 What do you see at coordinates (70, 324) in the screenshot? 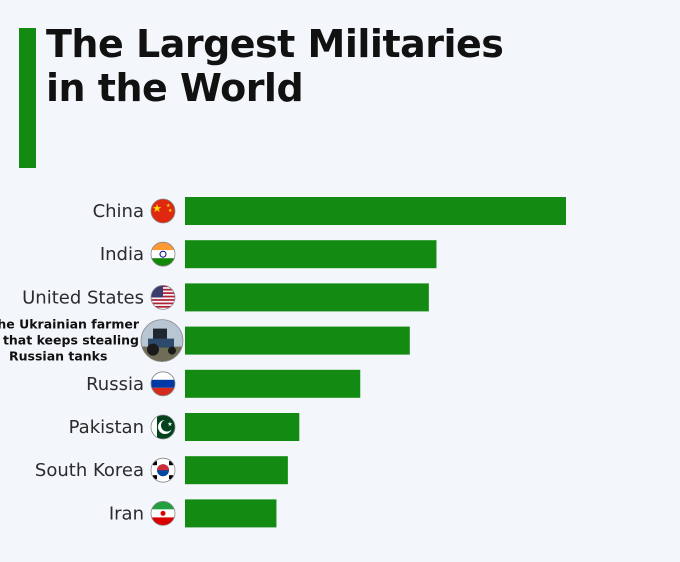
I see `category-label: The Ukrainian farmer` at bounding box center [70, 324].